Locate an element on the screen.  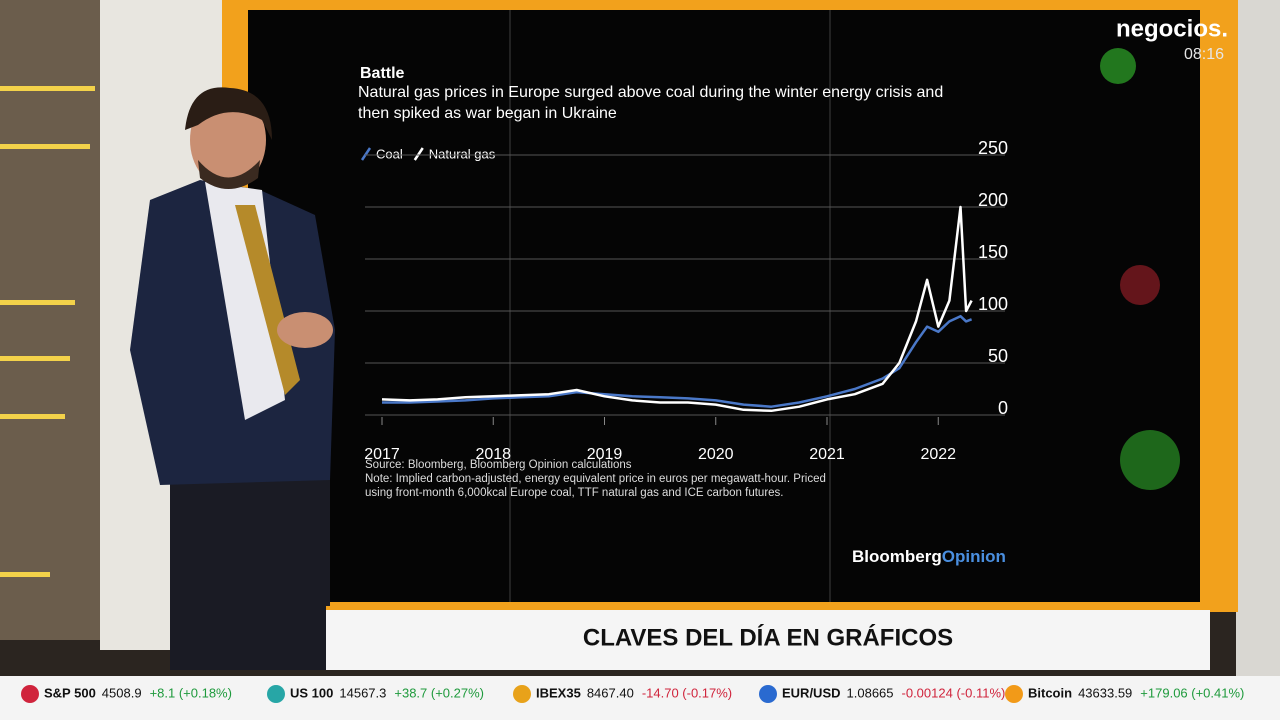
x-tick-label: 2017 is located at coordinates (382, 454).